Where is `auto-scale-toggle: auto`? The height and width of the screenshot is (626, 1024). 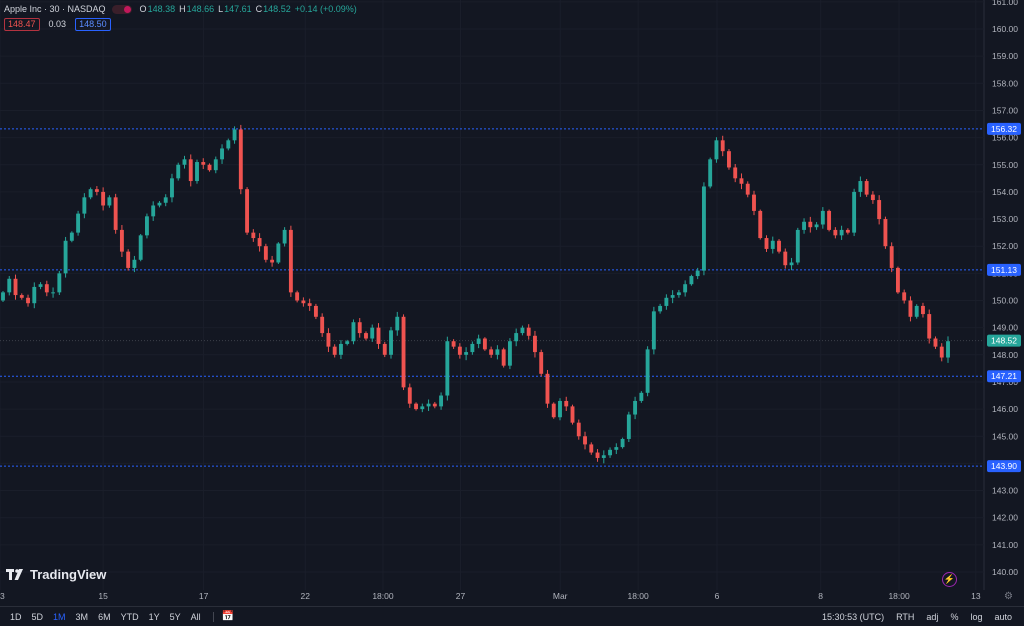
auto-scale-toggle: auto is located at coordinates (1003, 616).